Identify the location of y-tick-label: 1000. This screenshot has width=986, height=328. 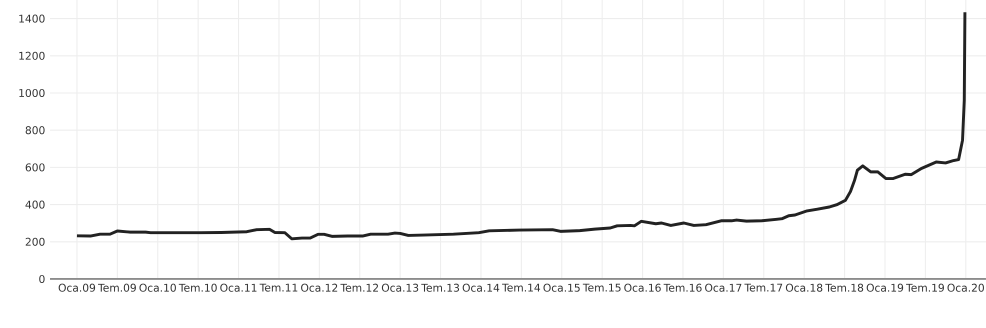
(32, 93).